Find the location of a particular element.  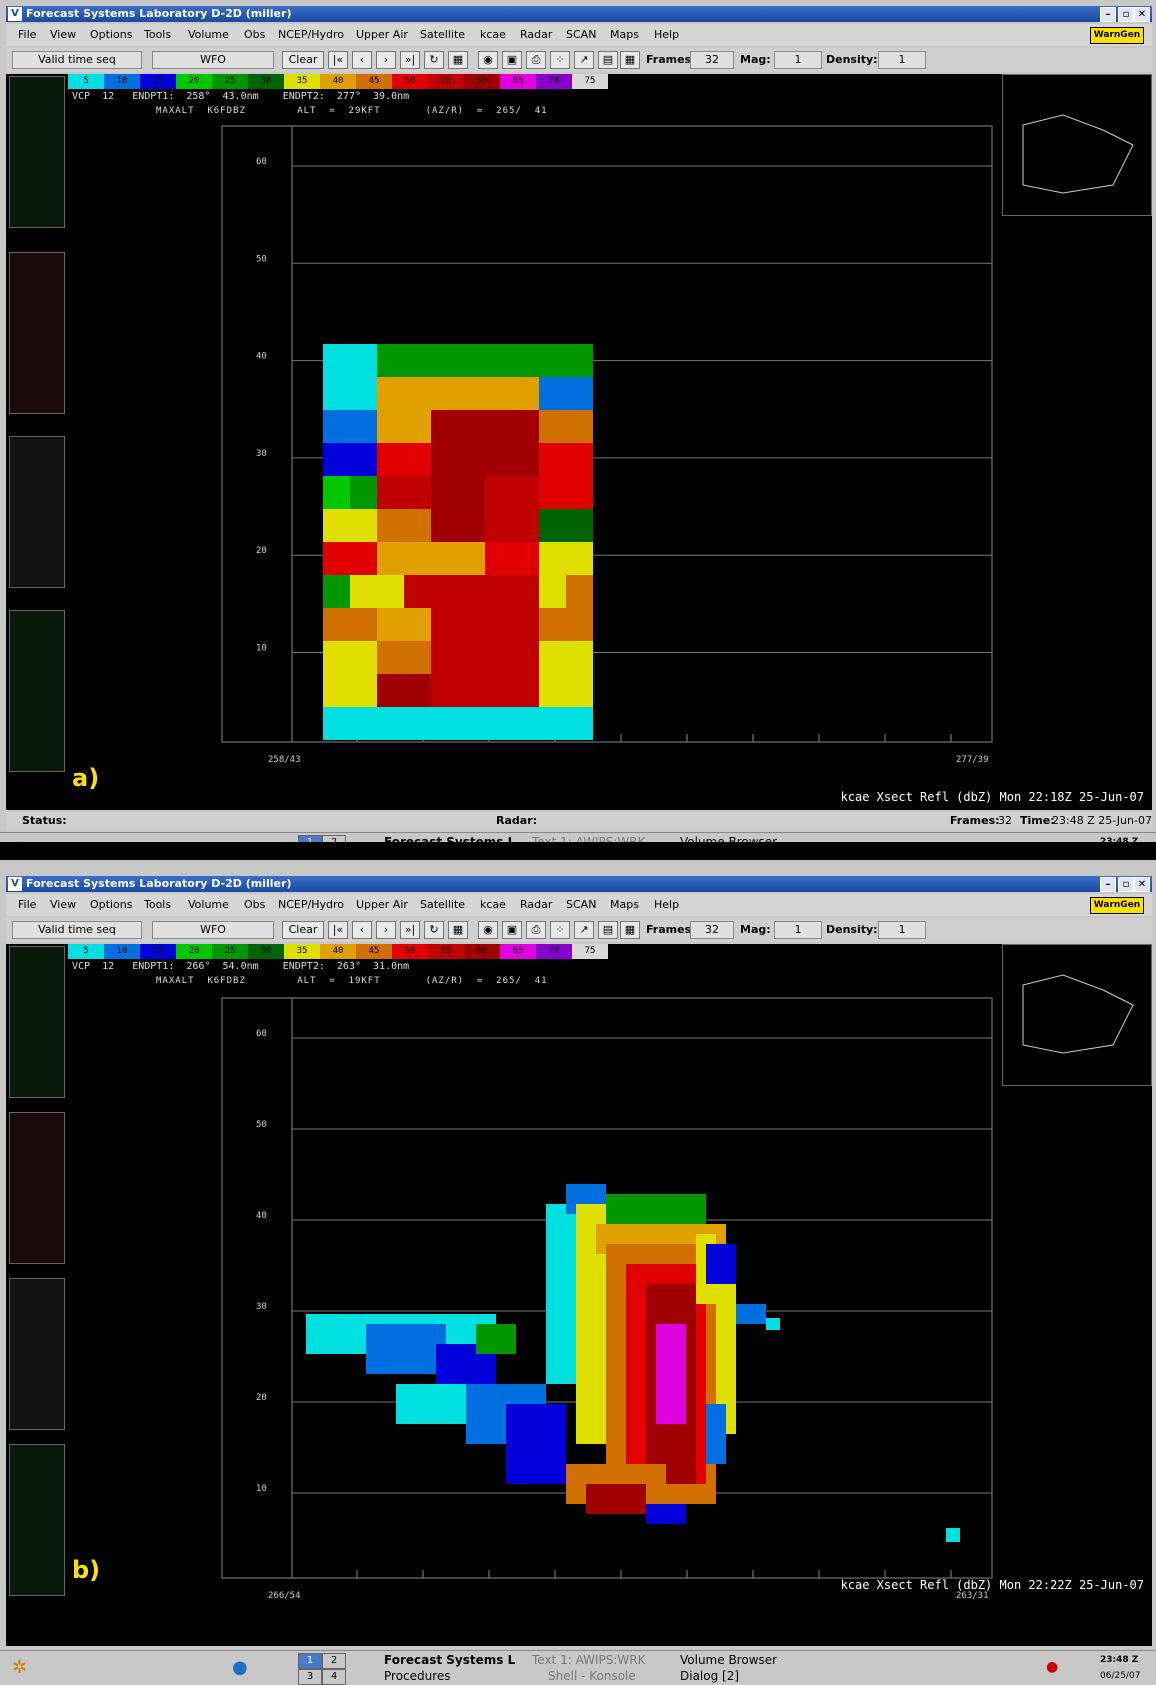

task-dialog: Dialog [2] is located at coordinates (710, 1676).